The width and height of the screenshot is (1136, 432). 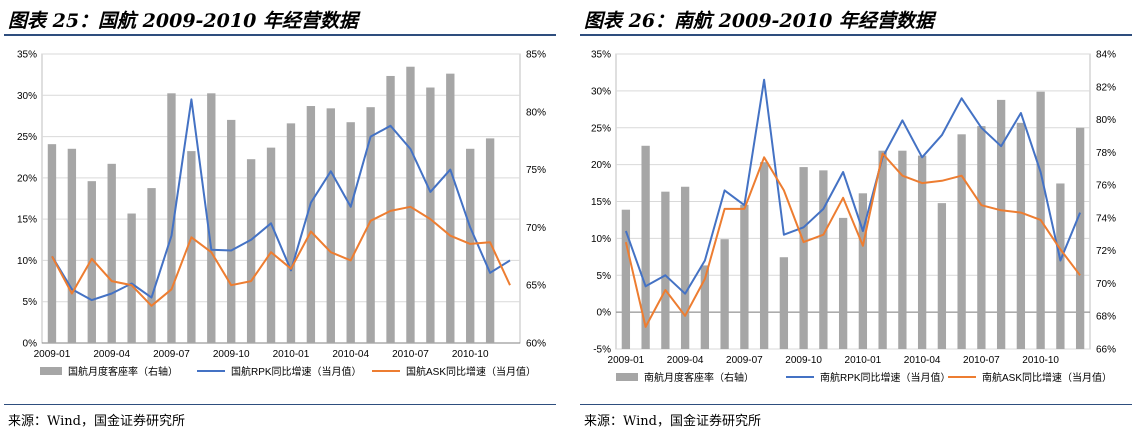 What do you see at coordinates (601, 91) in the screenshot?
I see `left-axis-tick-label: 30%` at bounding box center [601, 91].